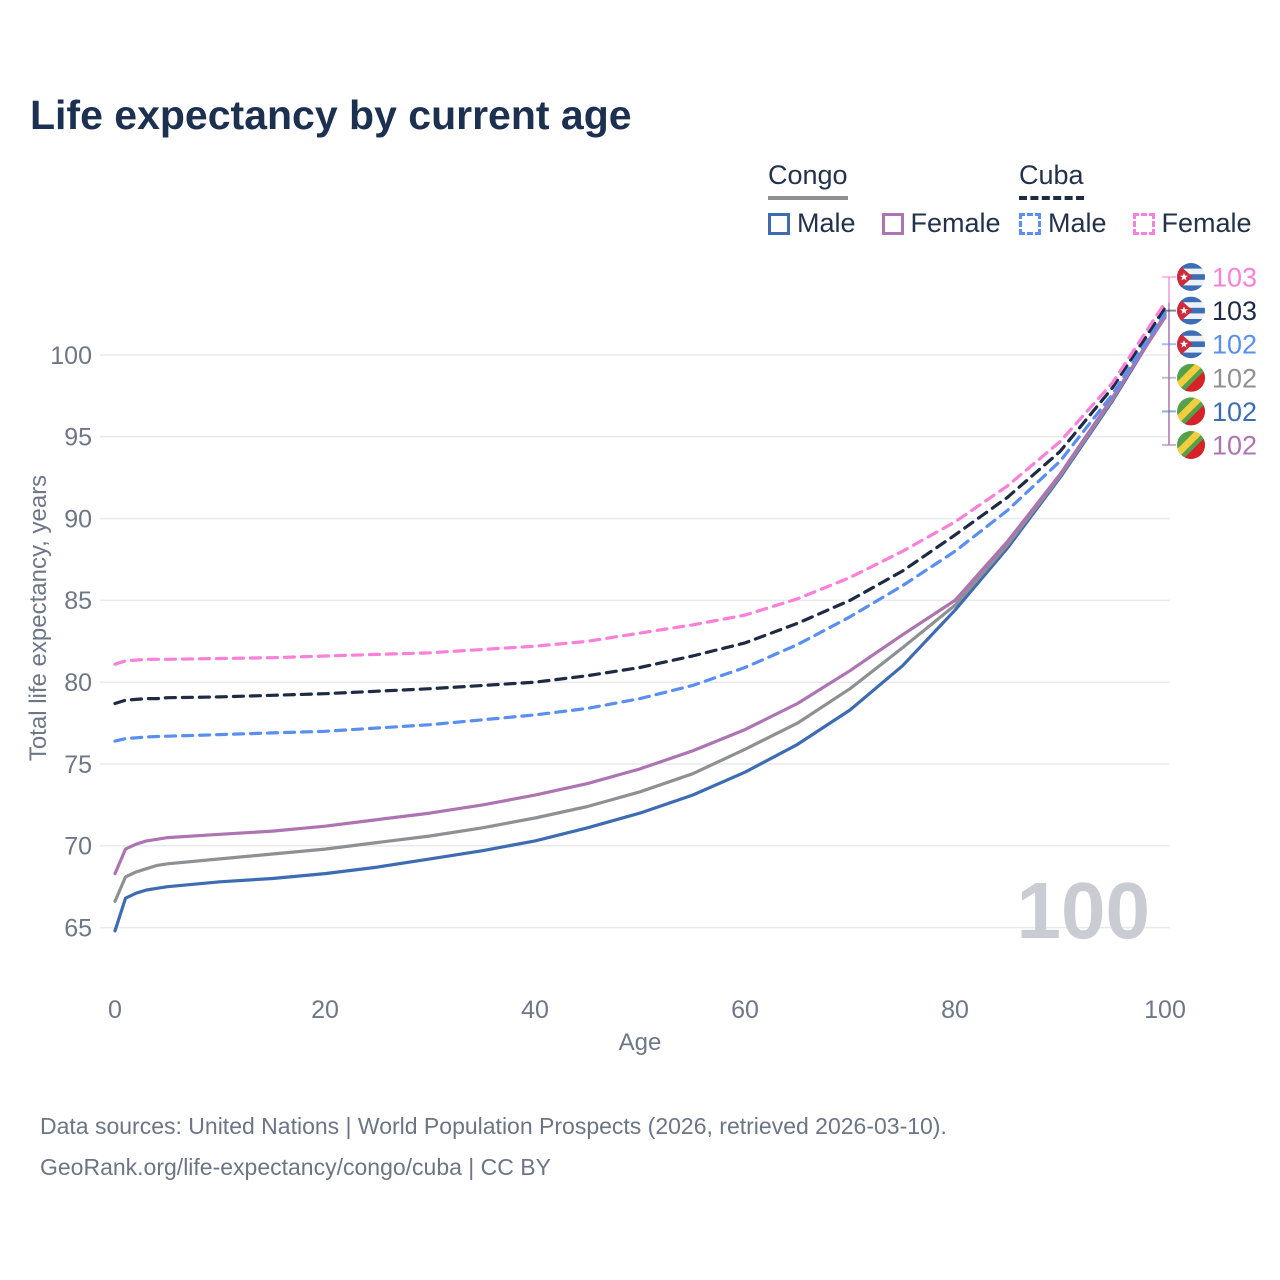 The image size is (1280, 1280). What do you see at coordinates (884, 199) in the screenshot?
I see `legend-group-congo: Congo Male Female` at bounding box center [884, 199].